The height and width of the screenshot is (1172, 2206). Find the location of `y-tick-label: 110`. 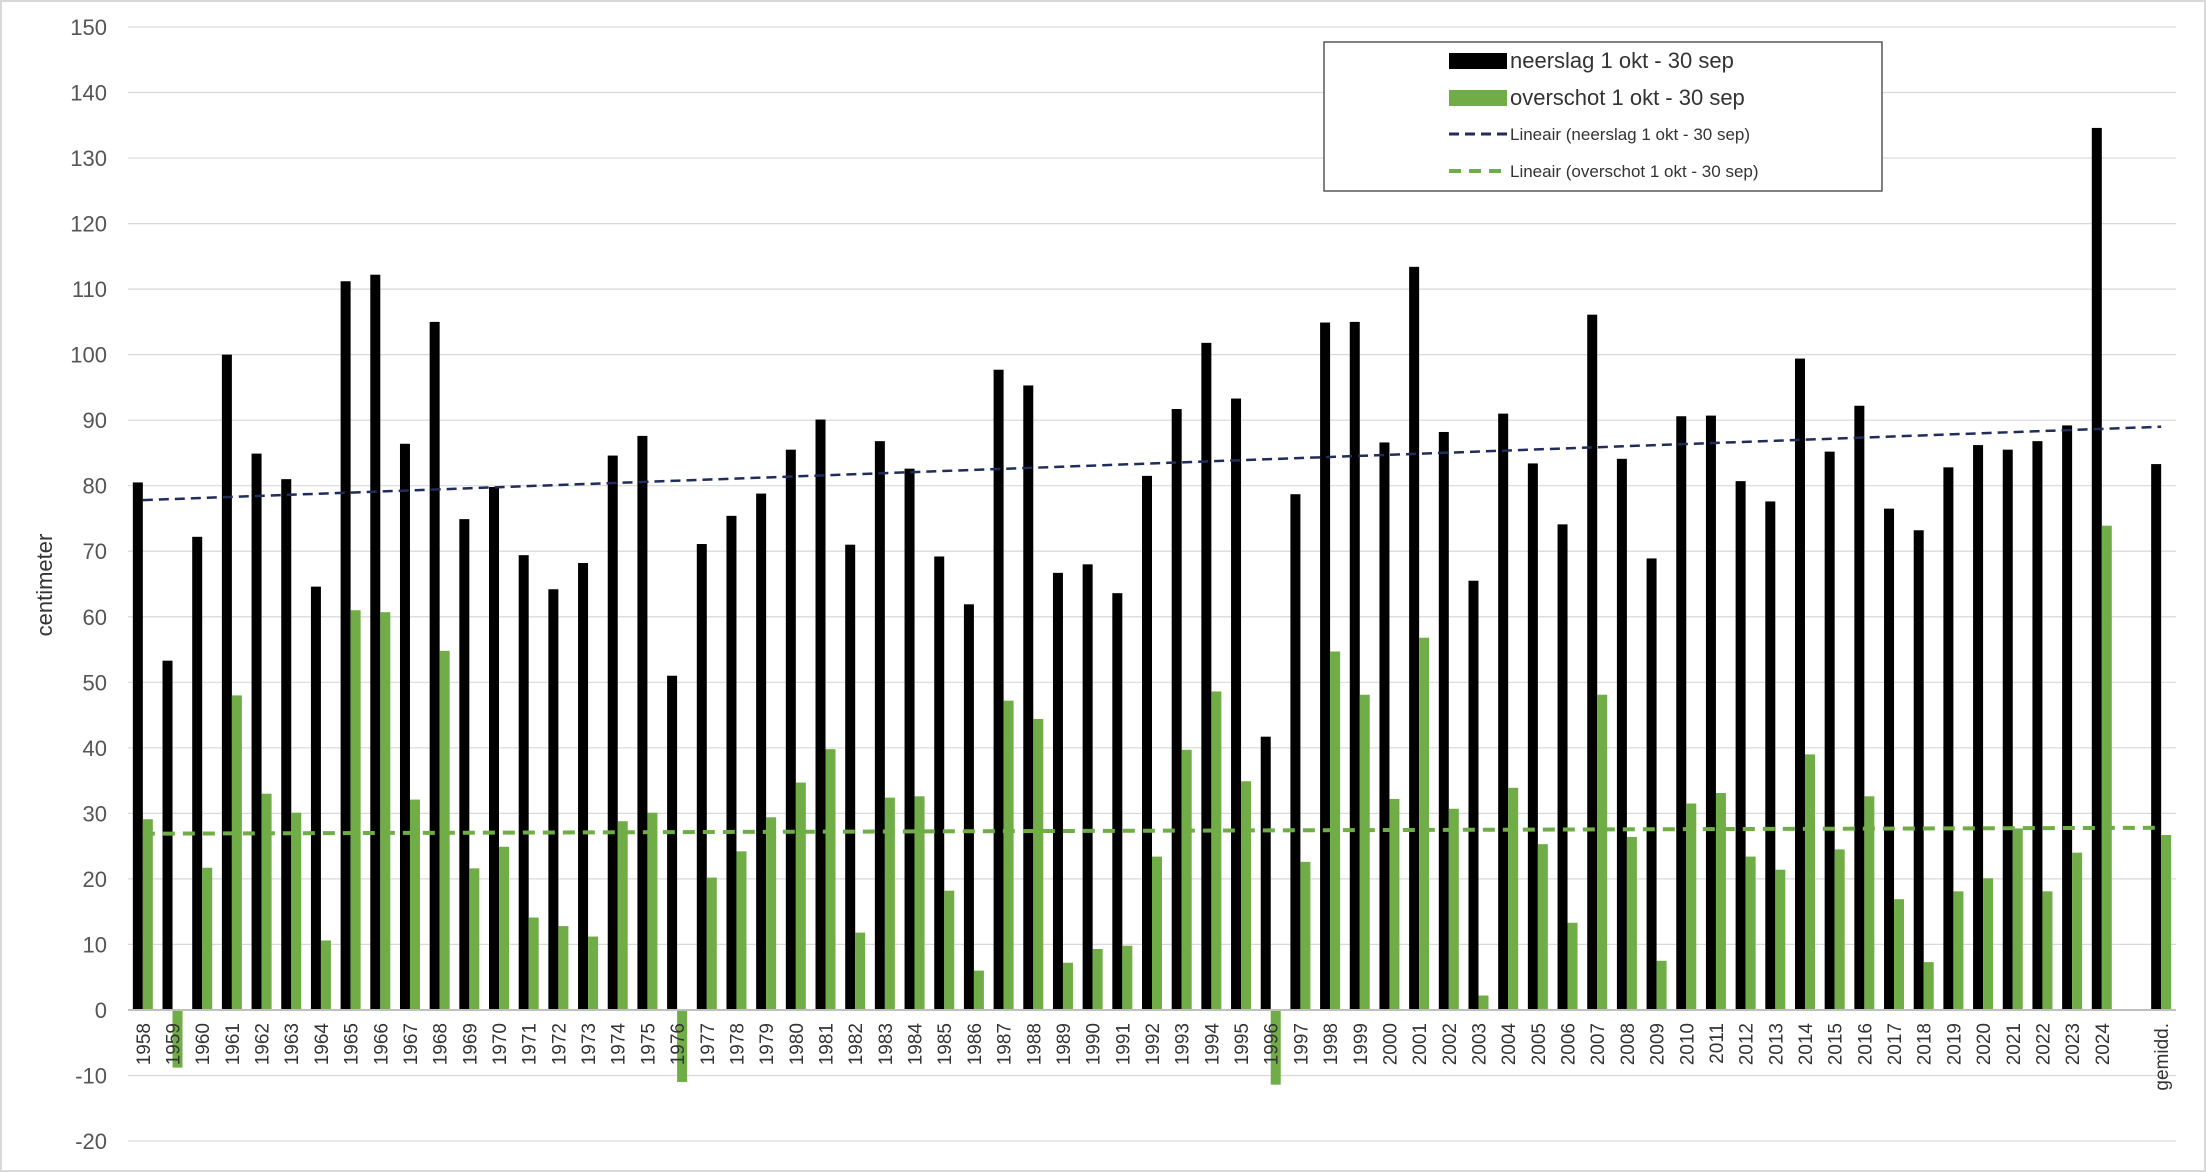

y-tick-label: 110 is located at coordinates (89, 289).